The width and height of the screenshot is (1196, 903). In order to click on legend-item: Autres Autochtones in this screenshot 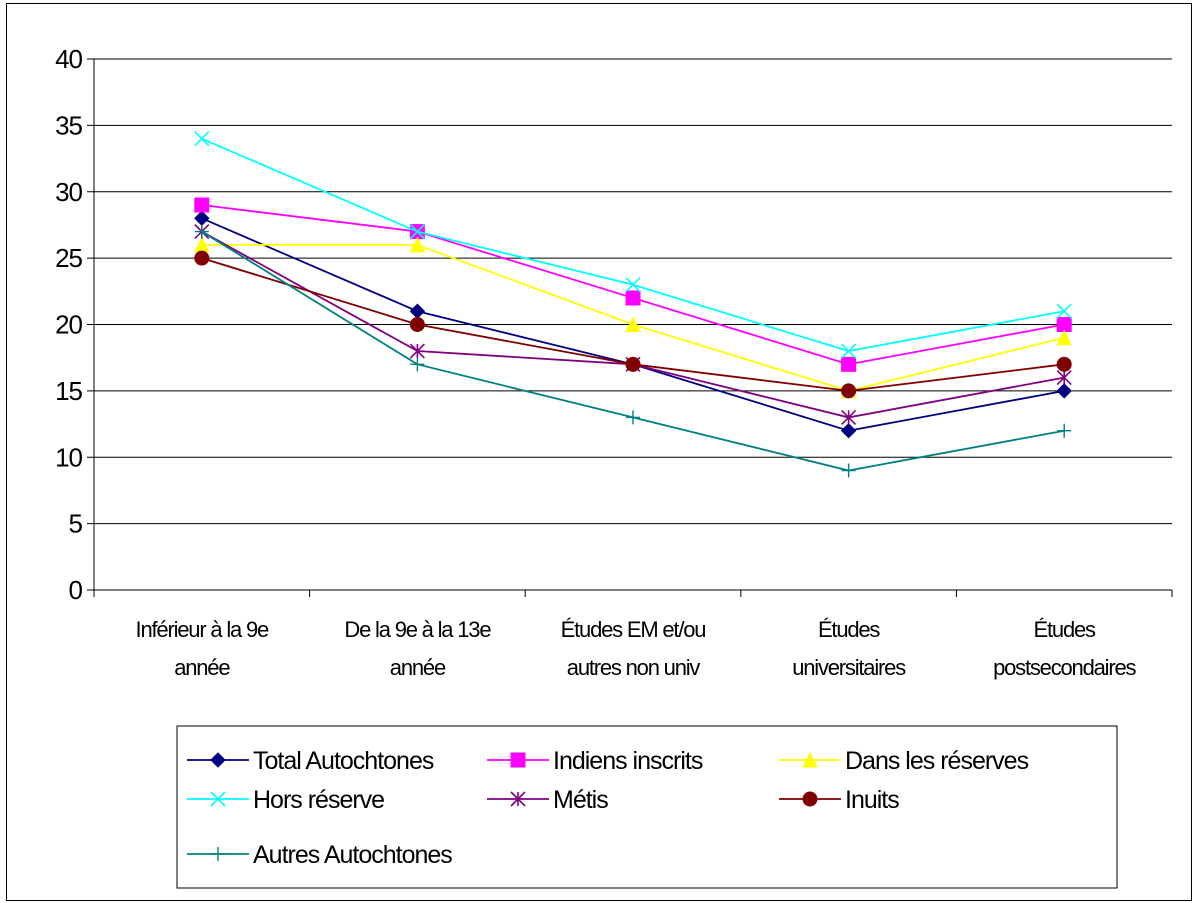, I will do `click(320, 855)`.